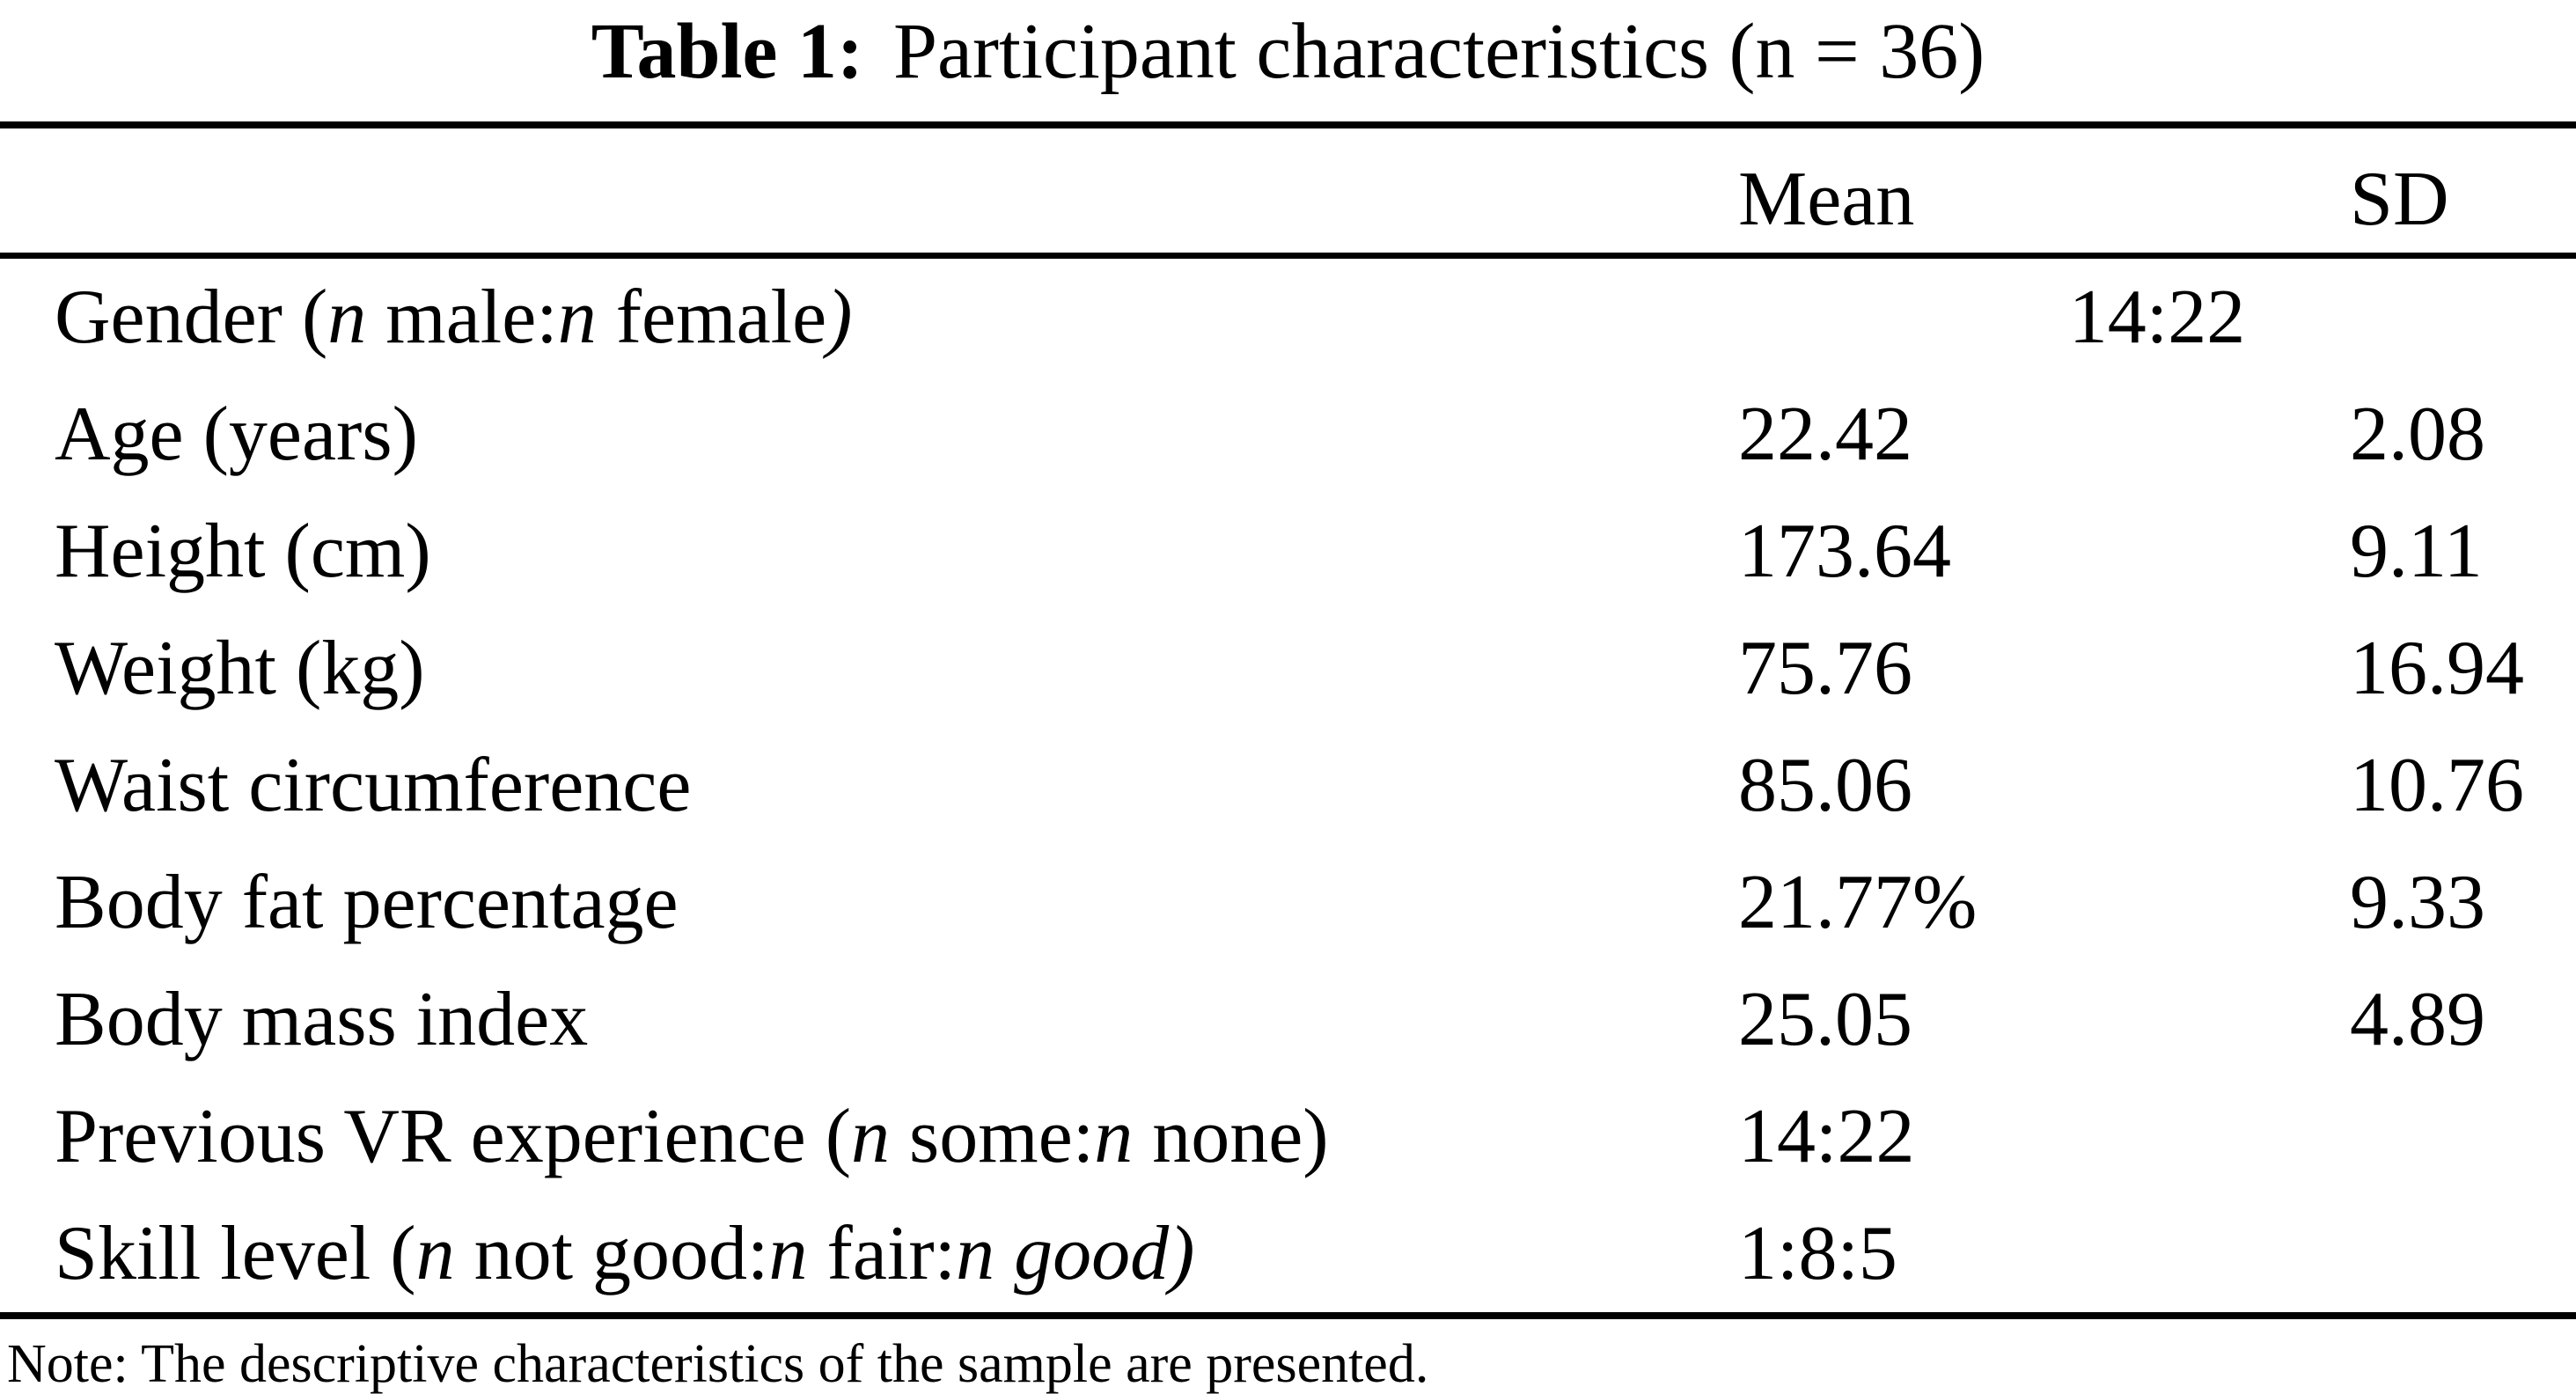 This screenshot has width=2576, height=1394. Describe the element at coordinates (1825, 785) in the screenshot. I see `row-mean-value: 85.06` at that location.